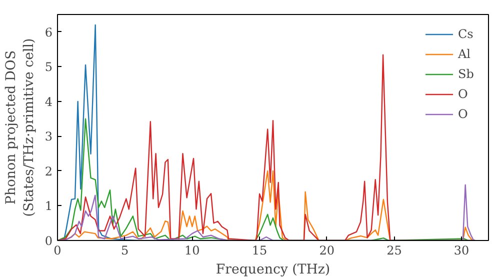  Describe the element at coordinates (466, 34) in the screenshot. I see `legend-label: Cs` at that location.